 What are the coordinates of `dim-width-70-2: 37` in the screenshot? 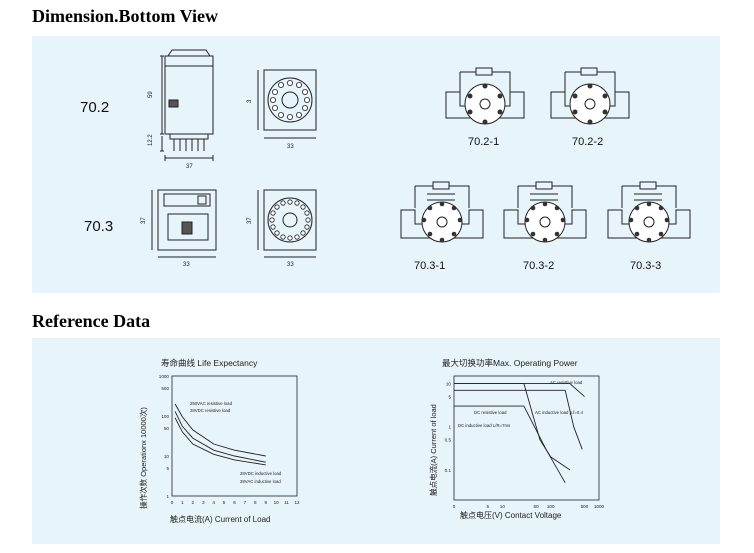 It's located at (189, 167).